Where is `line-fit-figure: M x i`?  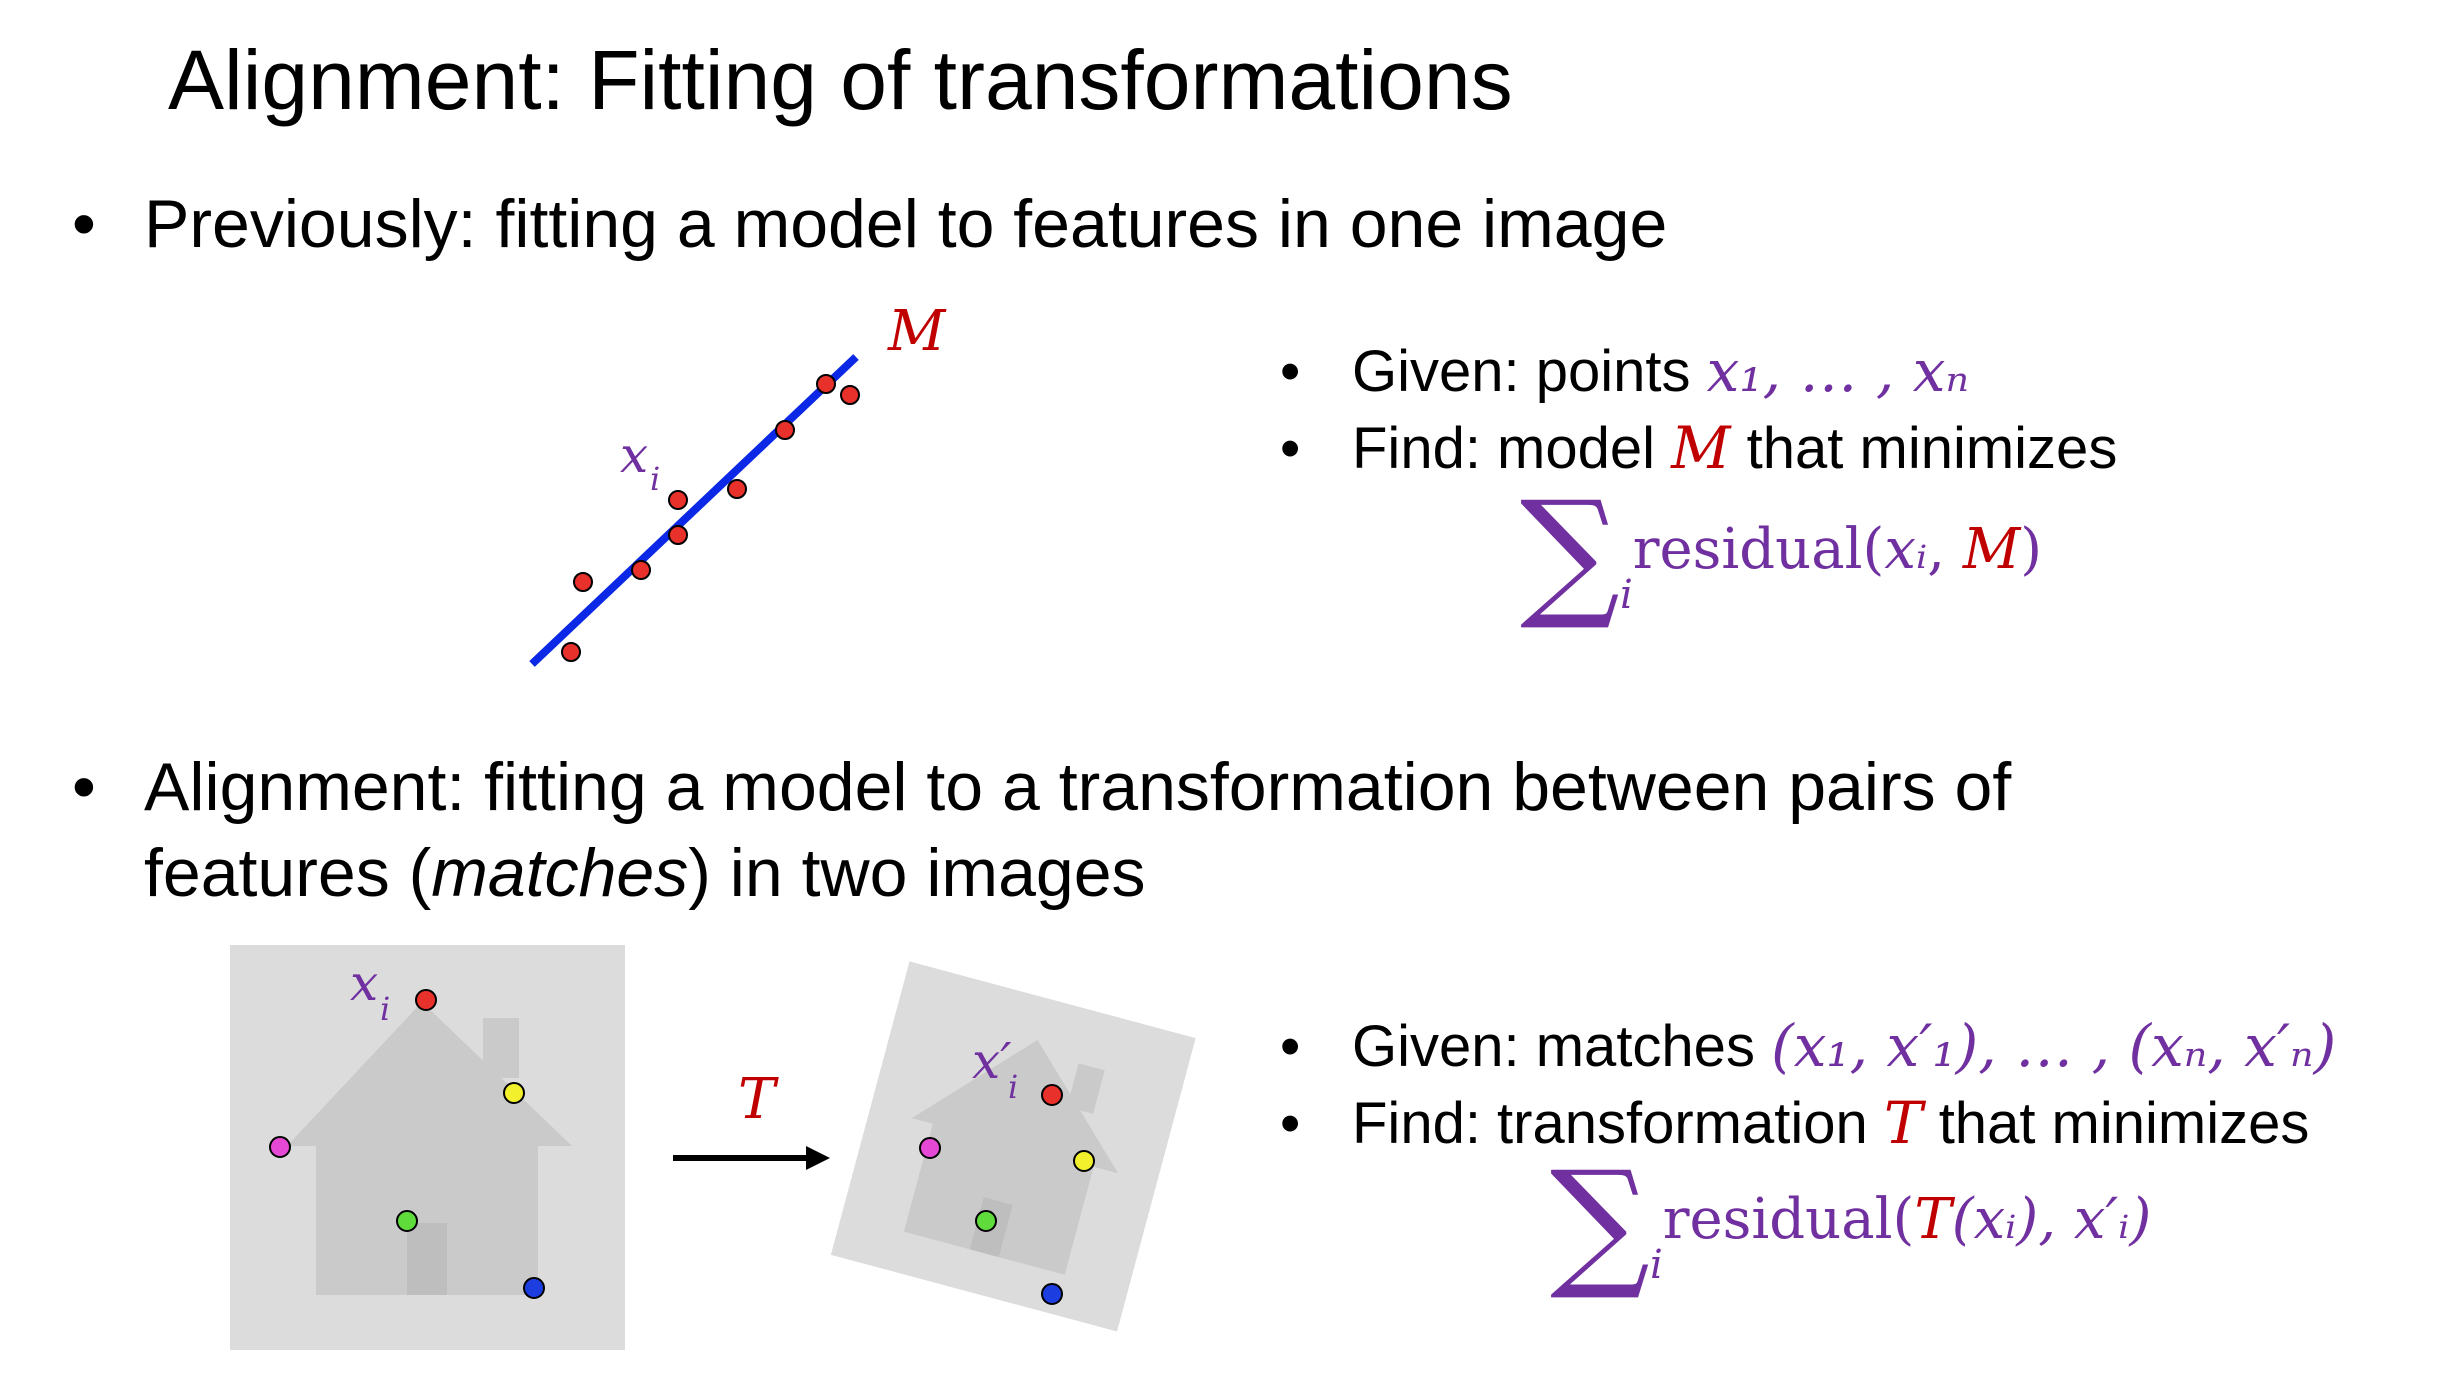
line-fit-figure: M x i is located at coordinates (738, 483).